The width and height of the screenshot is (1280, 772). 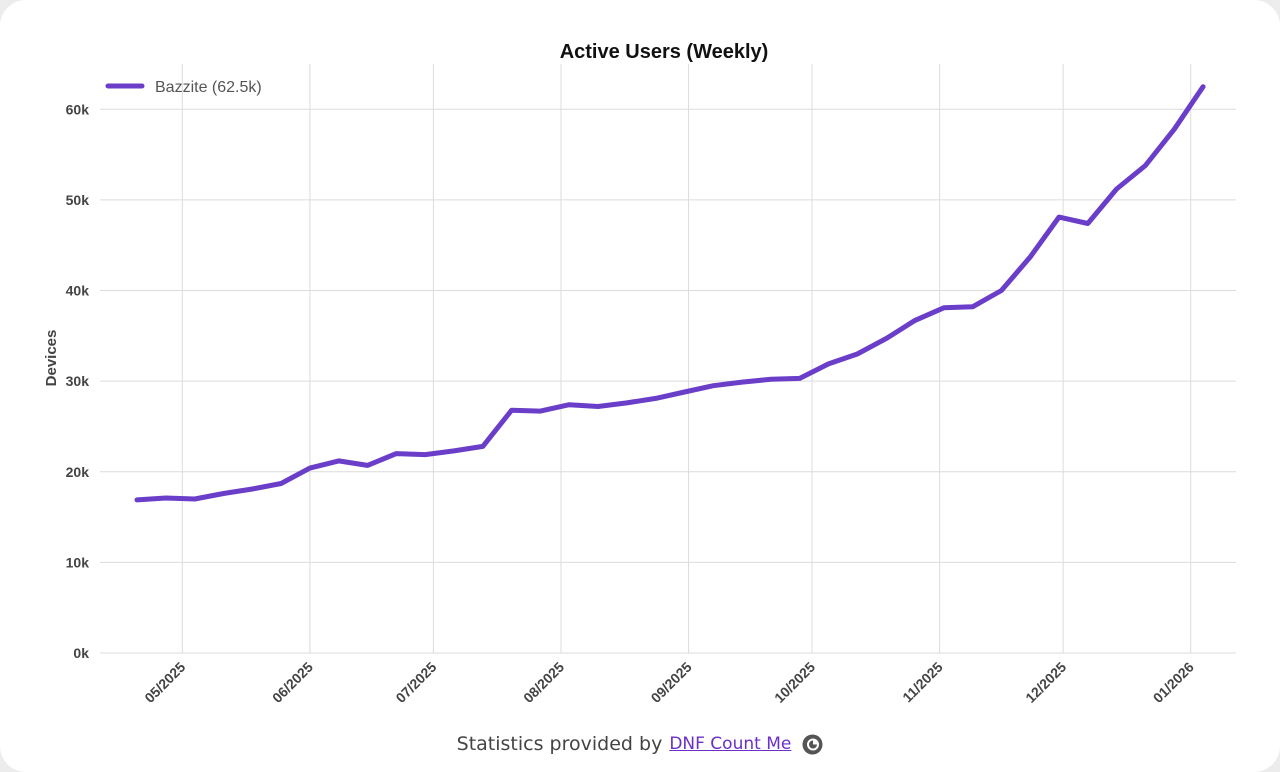 What do you see at coordinates (78, 381) in the screenshot?
I see `y-tick-label: 30k` at bounding box center [78, 381].